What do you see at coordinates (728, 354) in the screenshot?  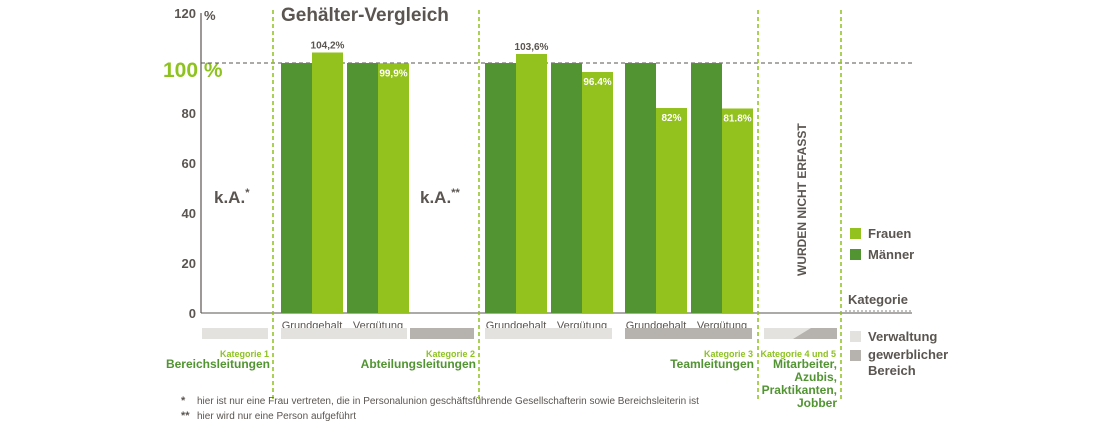 I see `cat3-kategorie: Kategorie 3` at bounding box center [728, 354].